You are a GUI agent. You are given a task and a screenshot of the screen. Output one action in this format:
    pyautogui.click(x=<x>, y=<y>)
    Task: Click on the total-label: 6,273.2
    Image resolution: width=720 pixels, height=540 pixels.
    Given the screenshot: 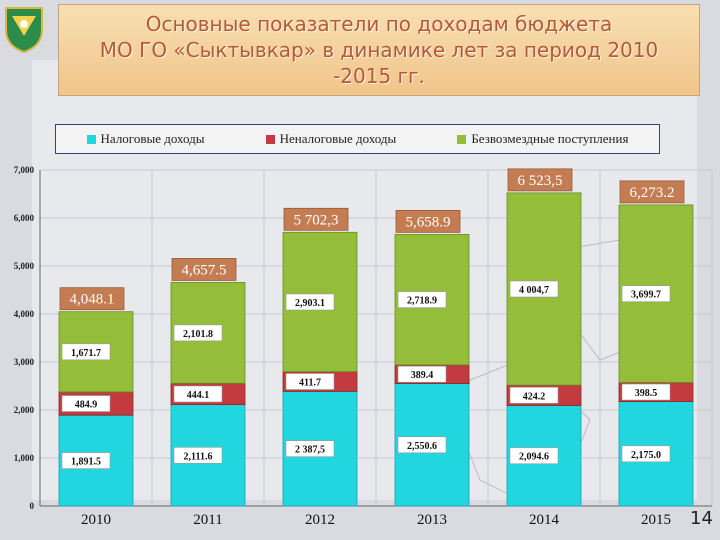 What is the action you would take?
    pyautogui.click(x=652, y=193)
    